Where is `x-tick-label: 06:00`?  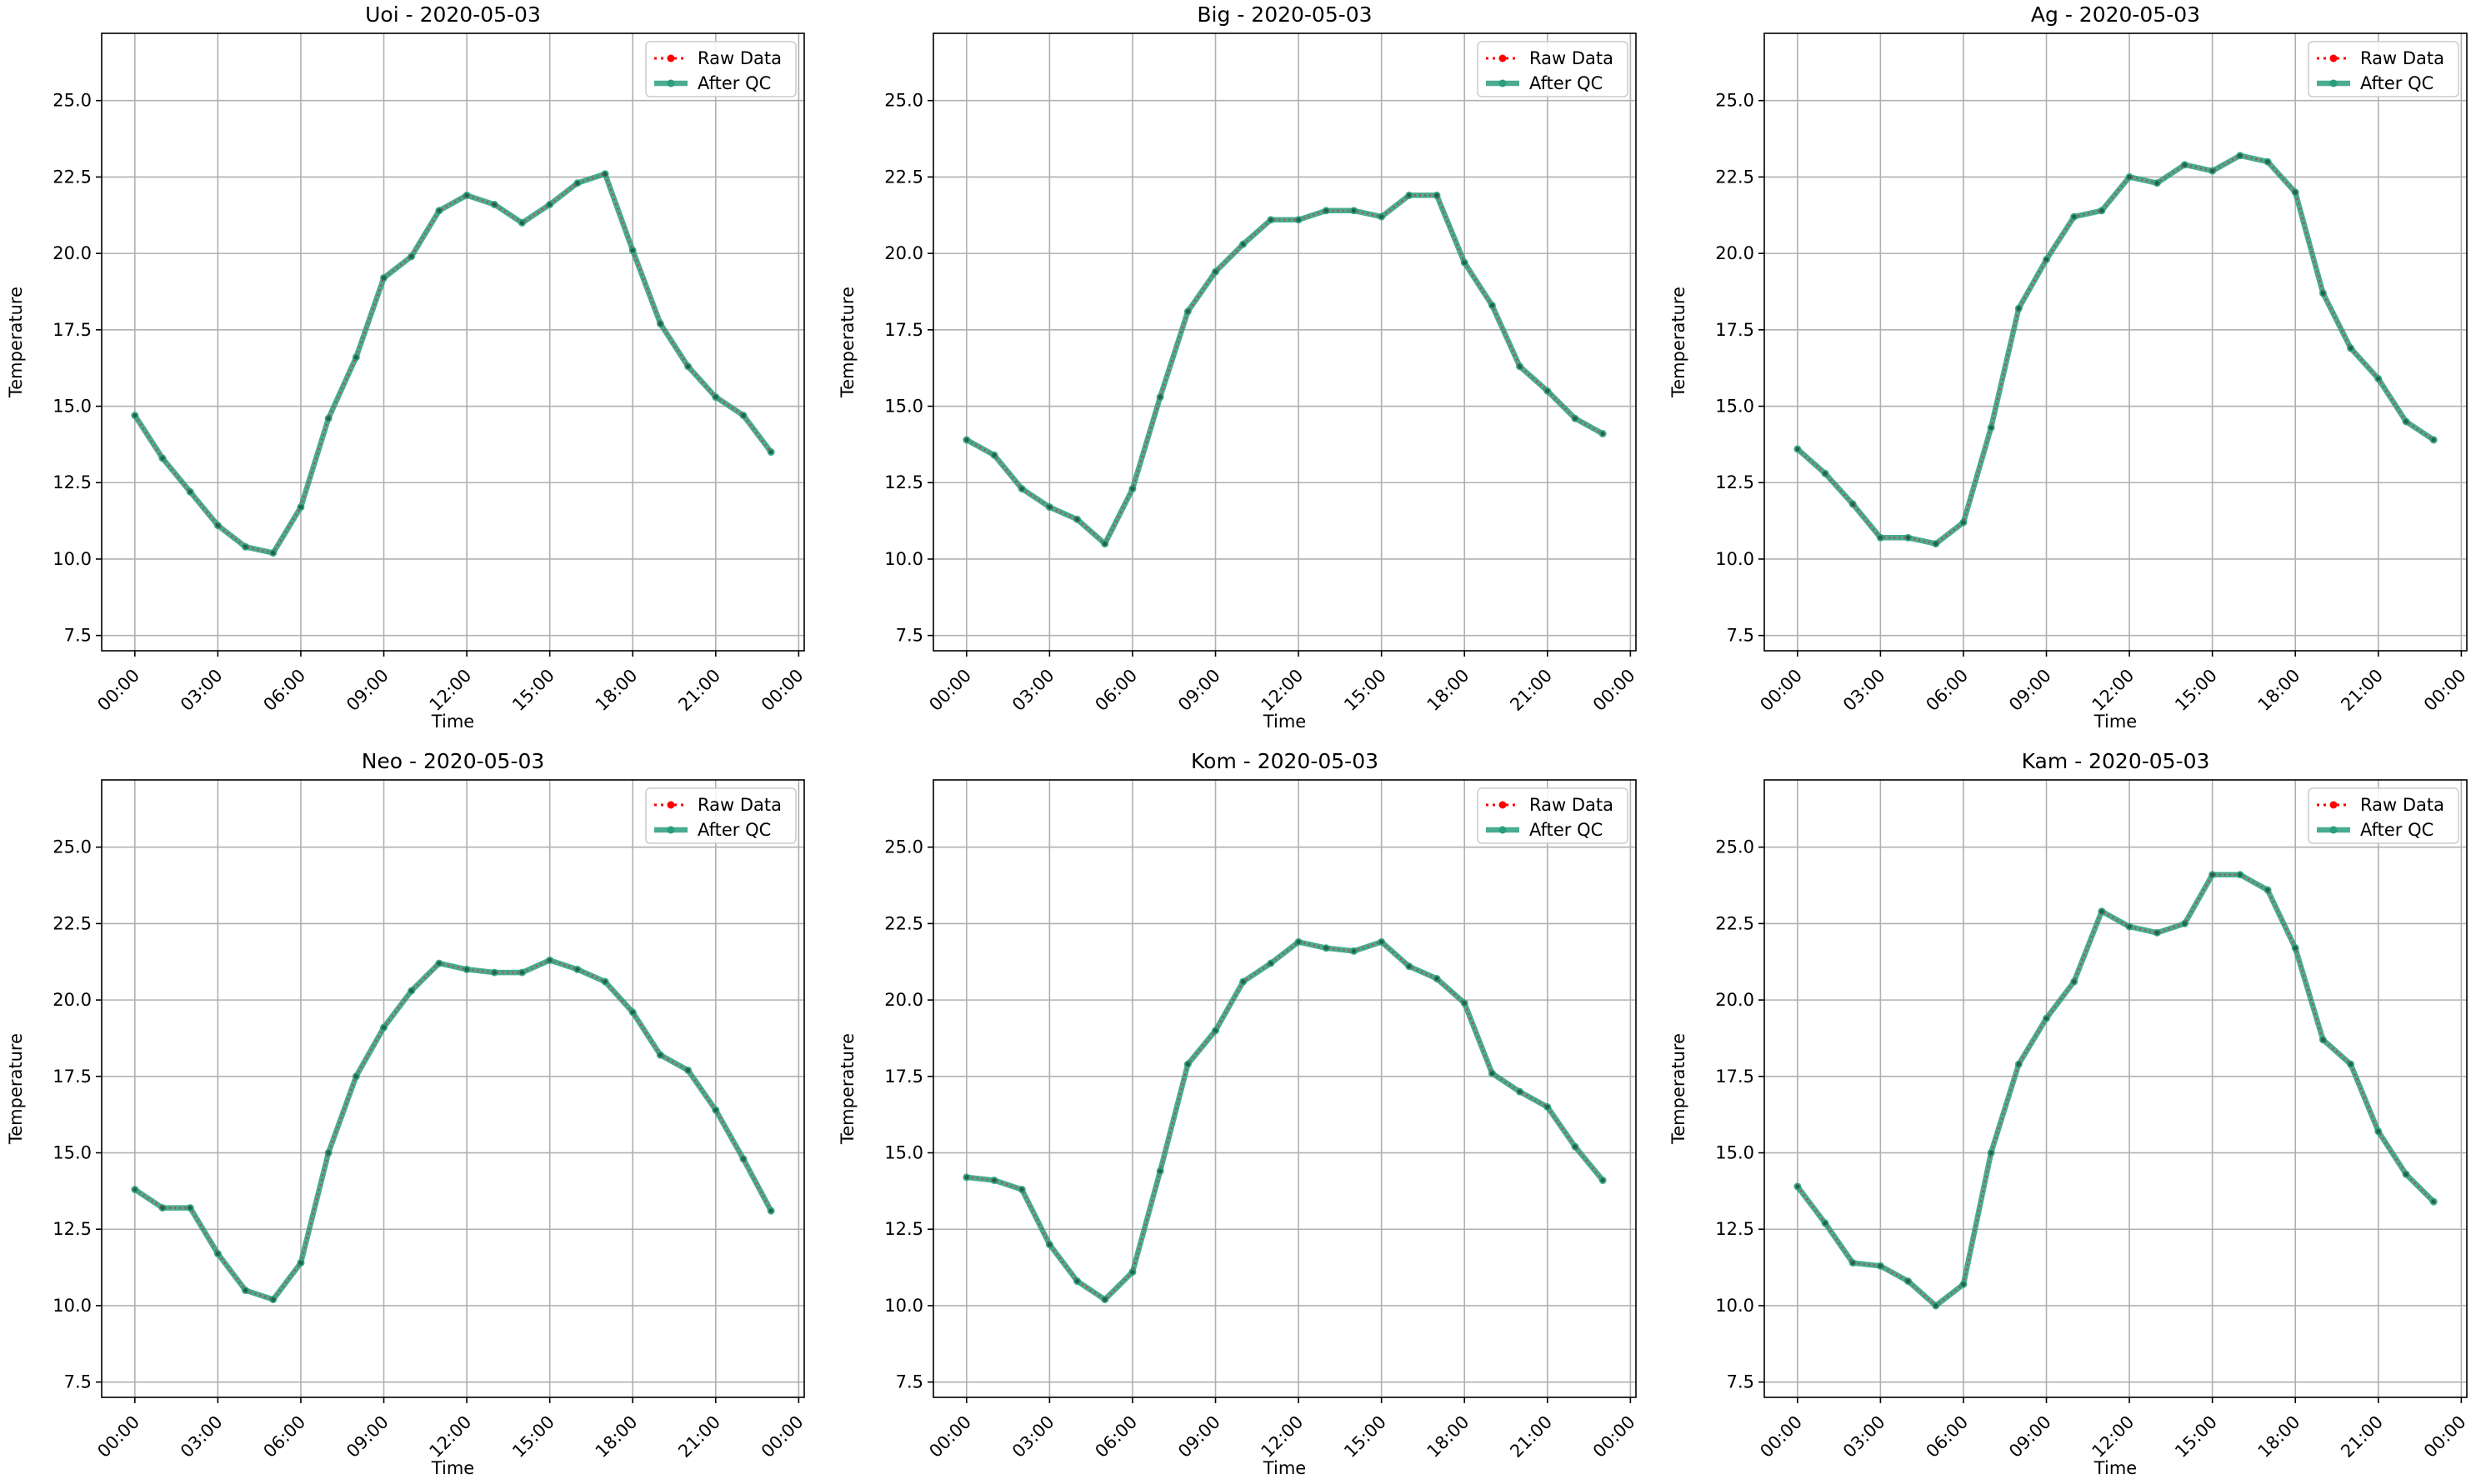 x-tick-label: 06:00 is located at coordinates (1947, 690).